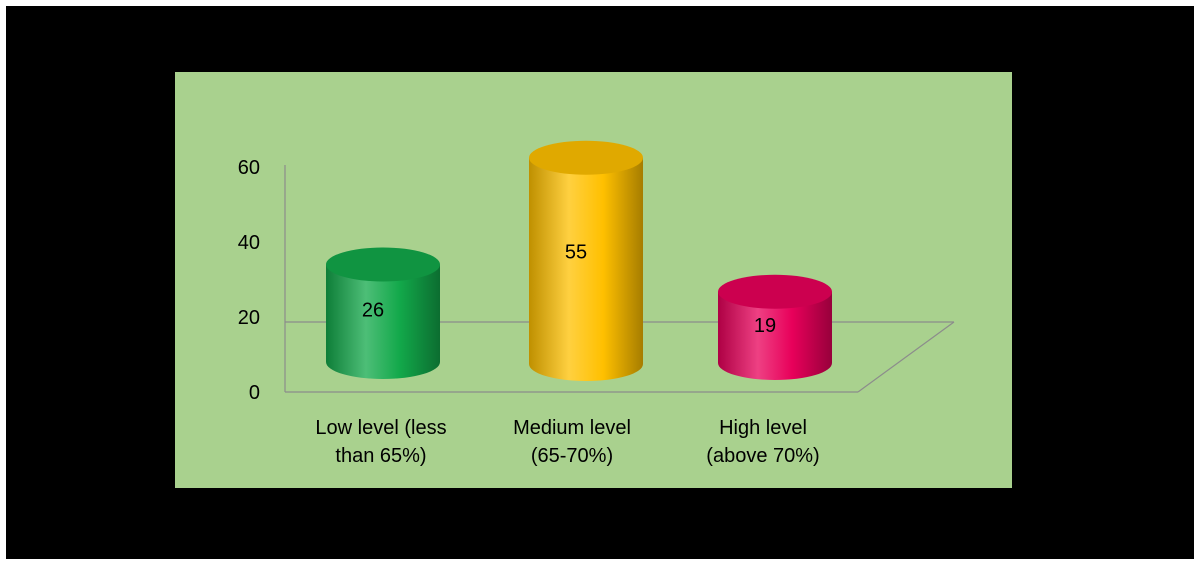 The width and height of the screenshot is (1198, 565). What do you see at coordinates (249, 318) in the screenshot?
I see `y-tick-label: 20` at bounding box center [249, 318].